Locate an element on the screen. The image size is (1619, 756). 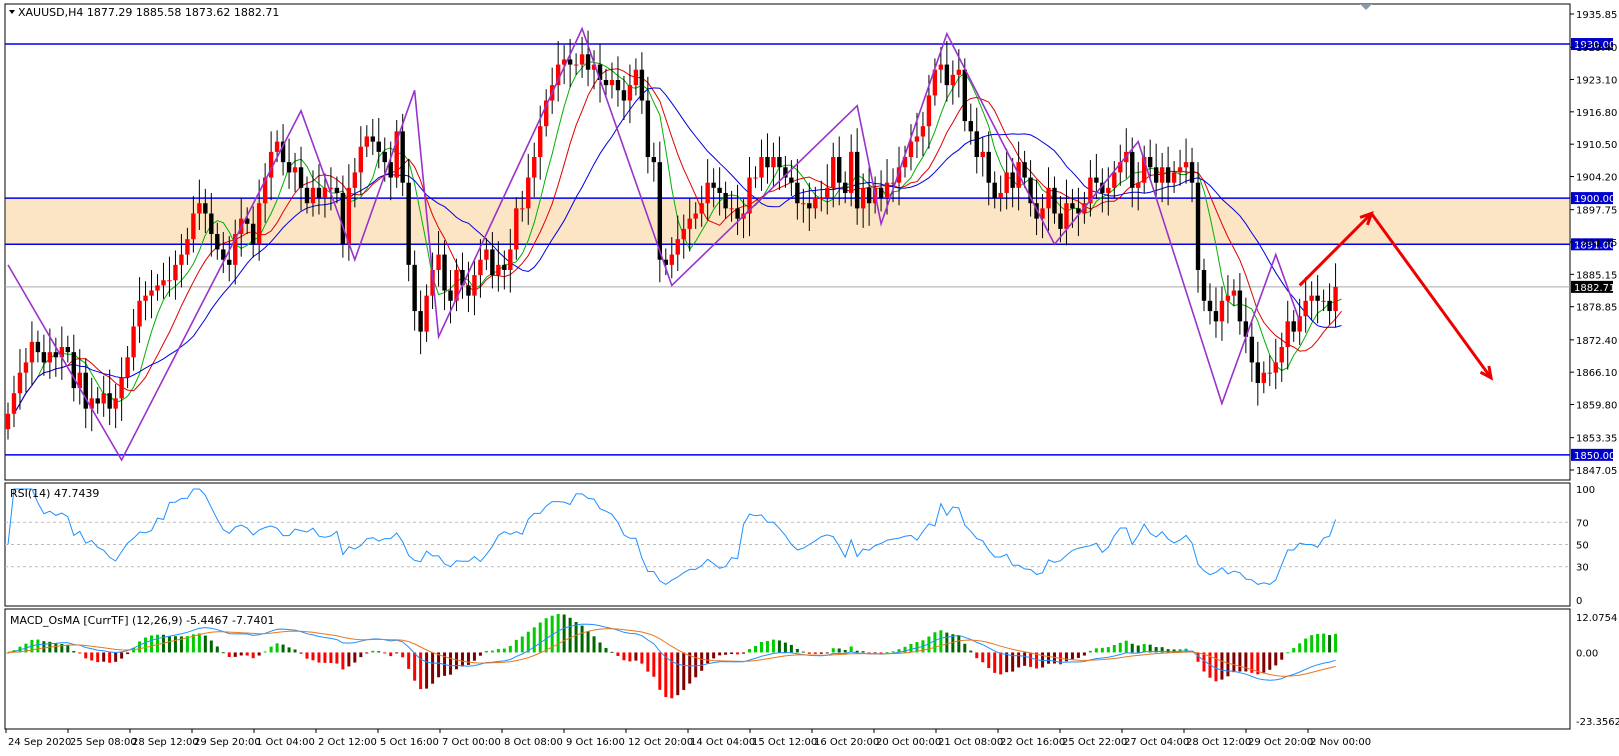
time-tick-label: 28 Sep 12:00 is located at coordinates (165, 742).